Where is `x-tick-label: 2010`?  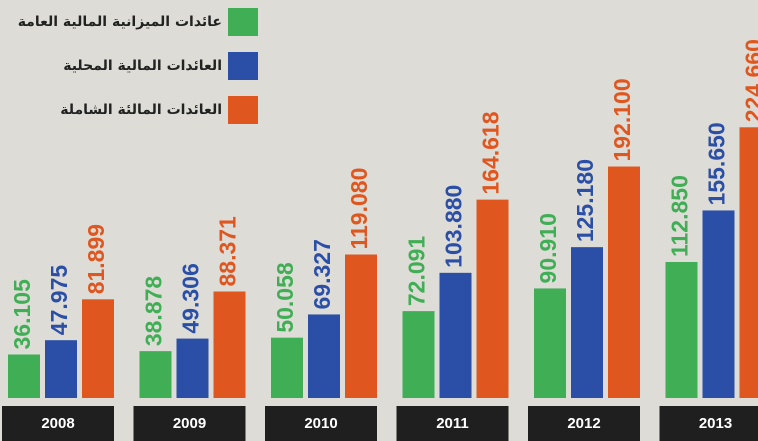
x-tick-label: 2010 is located at coordinates (320, 423).